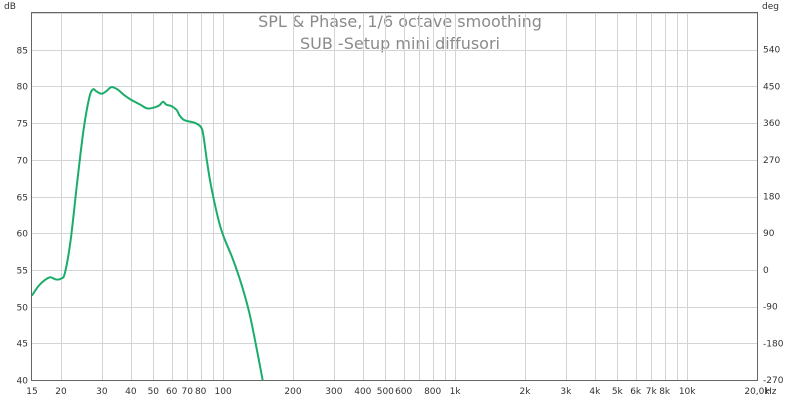  What do you see at coordinates (362, 392) in the screenshot?
I see `x-tick-label: 400` at bounding box center [362, 392].